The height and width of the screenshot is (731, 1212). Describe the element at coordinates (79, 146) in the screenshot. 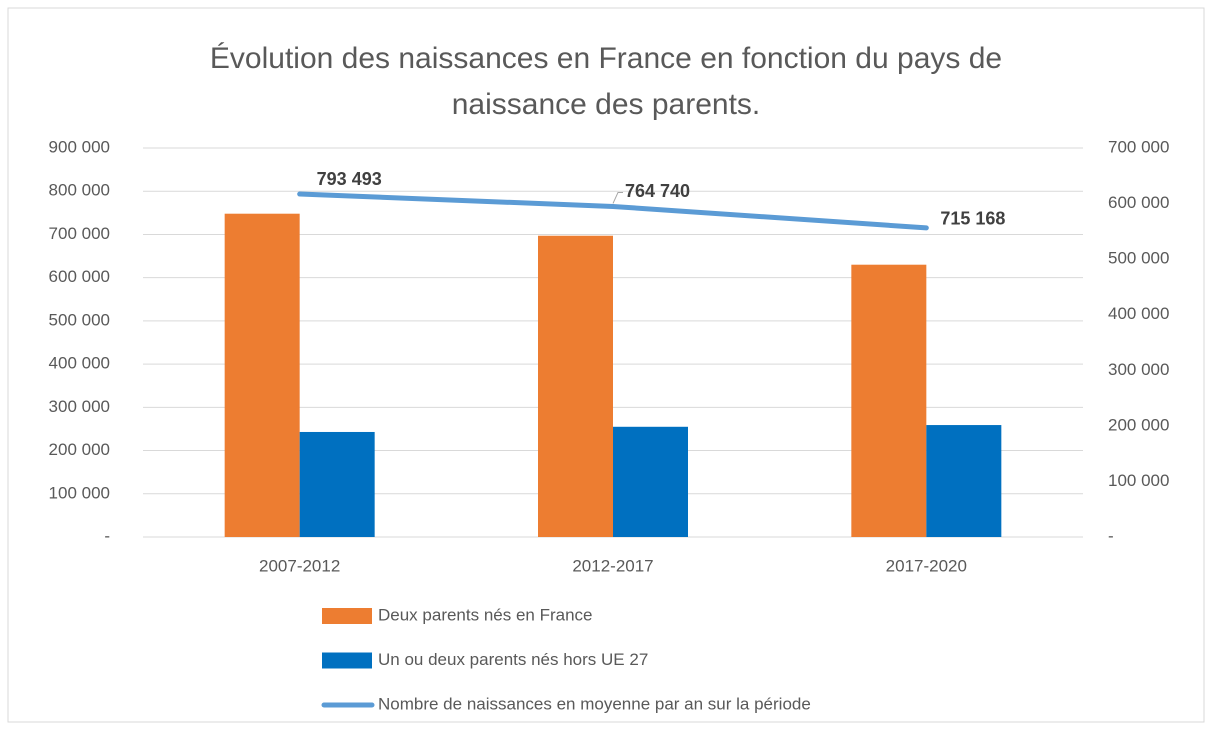

I see `y-tick-label: 900 000` at that location.